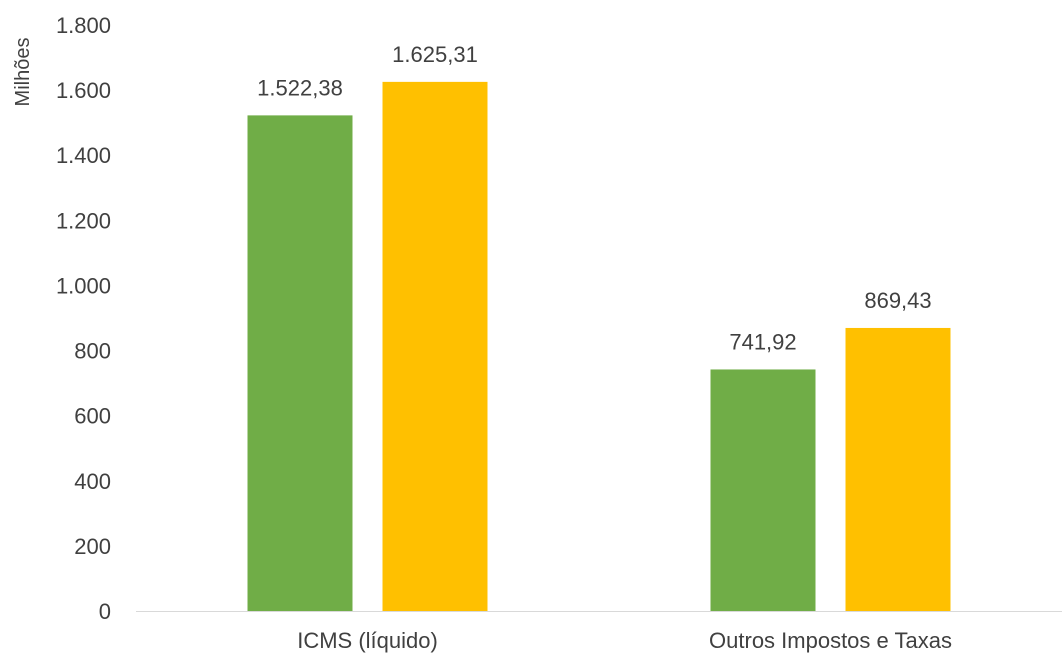 The width and height of the screenshot is (1062, 660). I want to click on y-tick-label: 0, so click(105, 611).